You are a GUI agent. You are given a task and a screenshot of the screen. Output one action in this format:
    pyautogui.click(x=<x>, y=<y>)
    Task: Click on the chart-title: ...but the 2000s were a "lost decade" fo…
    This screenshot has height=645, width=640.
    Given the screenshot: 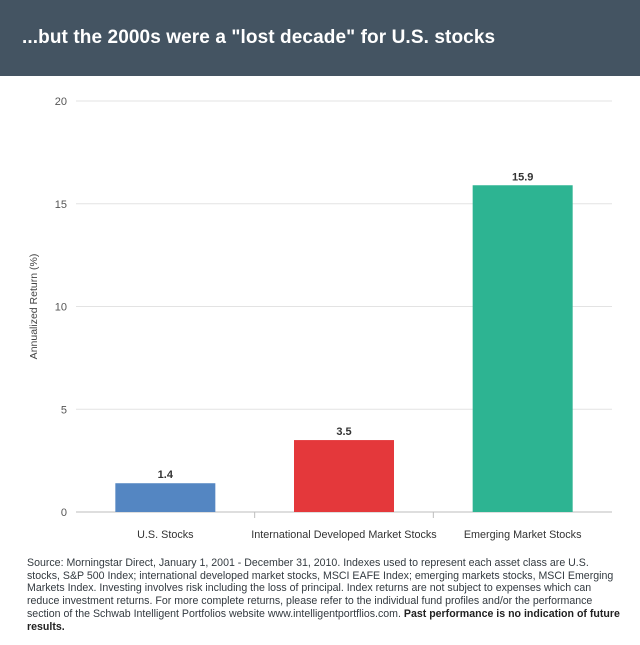 What is the action you would take?
    pyautogui.click(x=259, y=37)
    